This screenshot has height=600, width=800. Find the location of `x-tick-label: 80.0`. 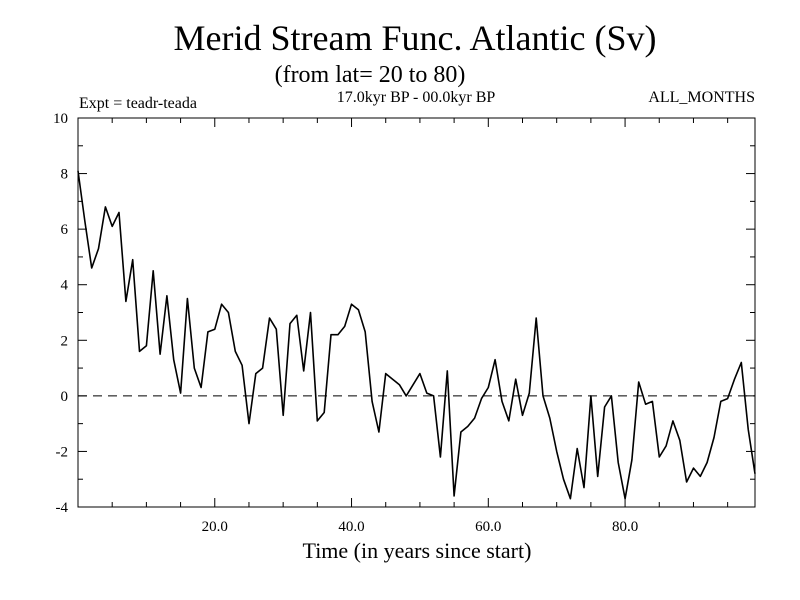

x-tick-label: 80.0 is located at coordinates (625, 527).